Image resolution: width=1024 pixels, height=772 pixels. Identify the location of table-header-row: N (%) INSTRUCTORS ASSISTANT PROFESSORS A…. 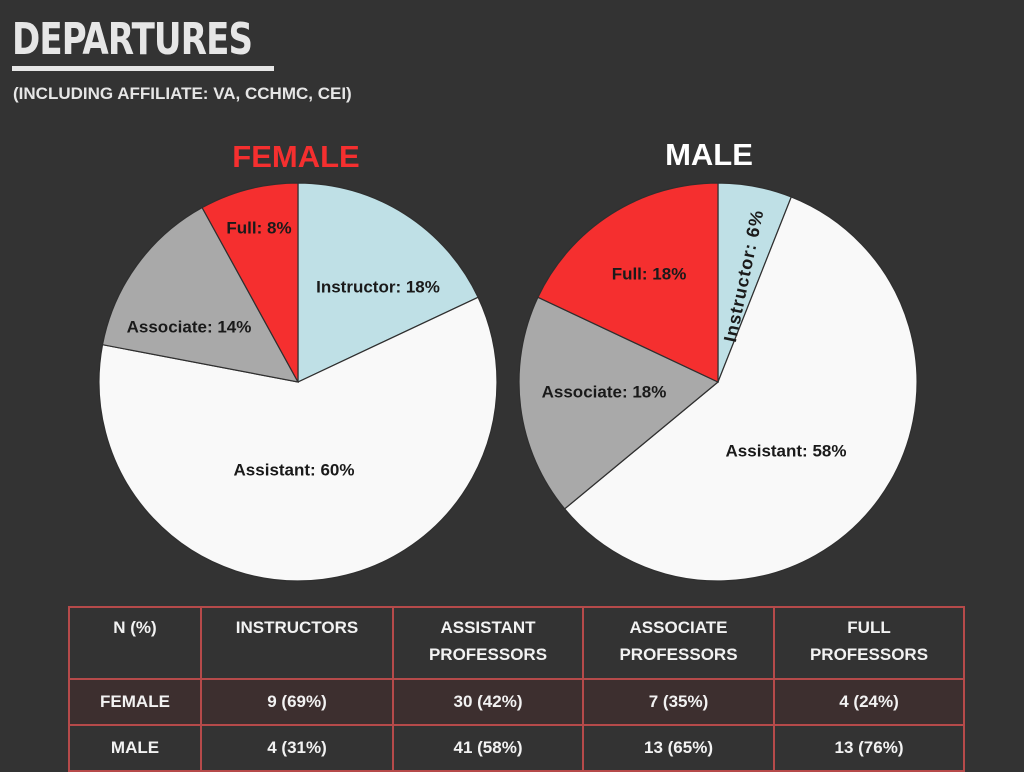
(516, 643).